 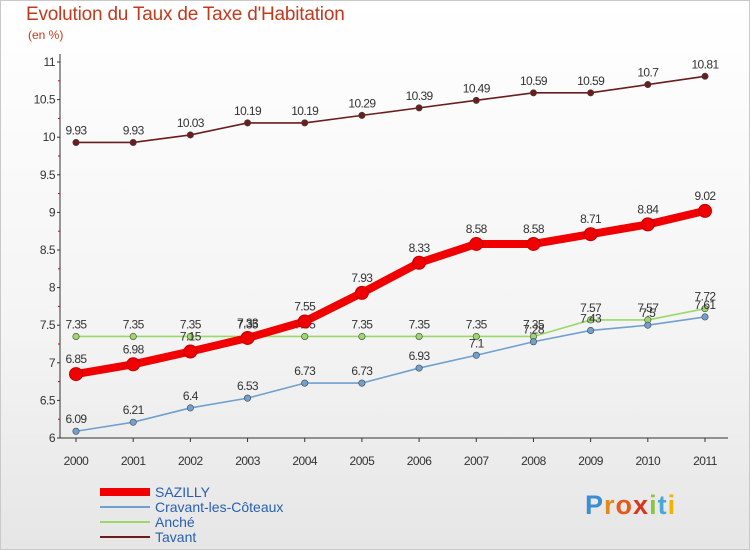 I want to click on data-label: 6.4, so click(x=191, y=396).